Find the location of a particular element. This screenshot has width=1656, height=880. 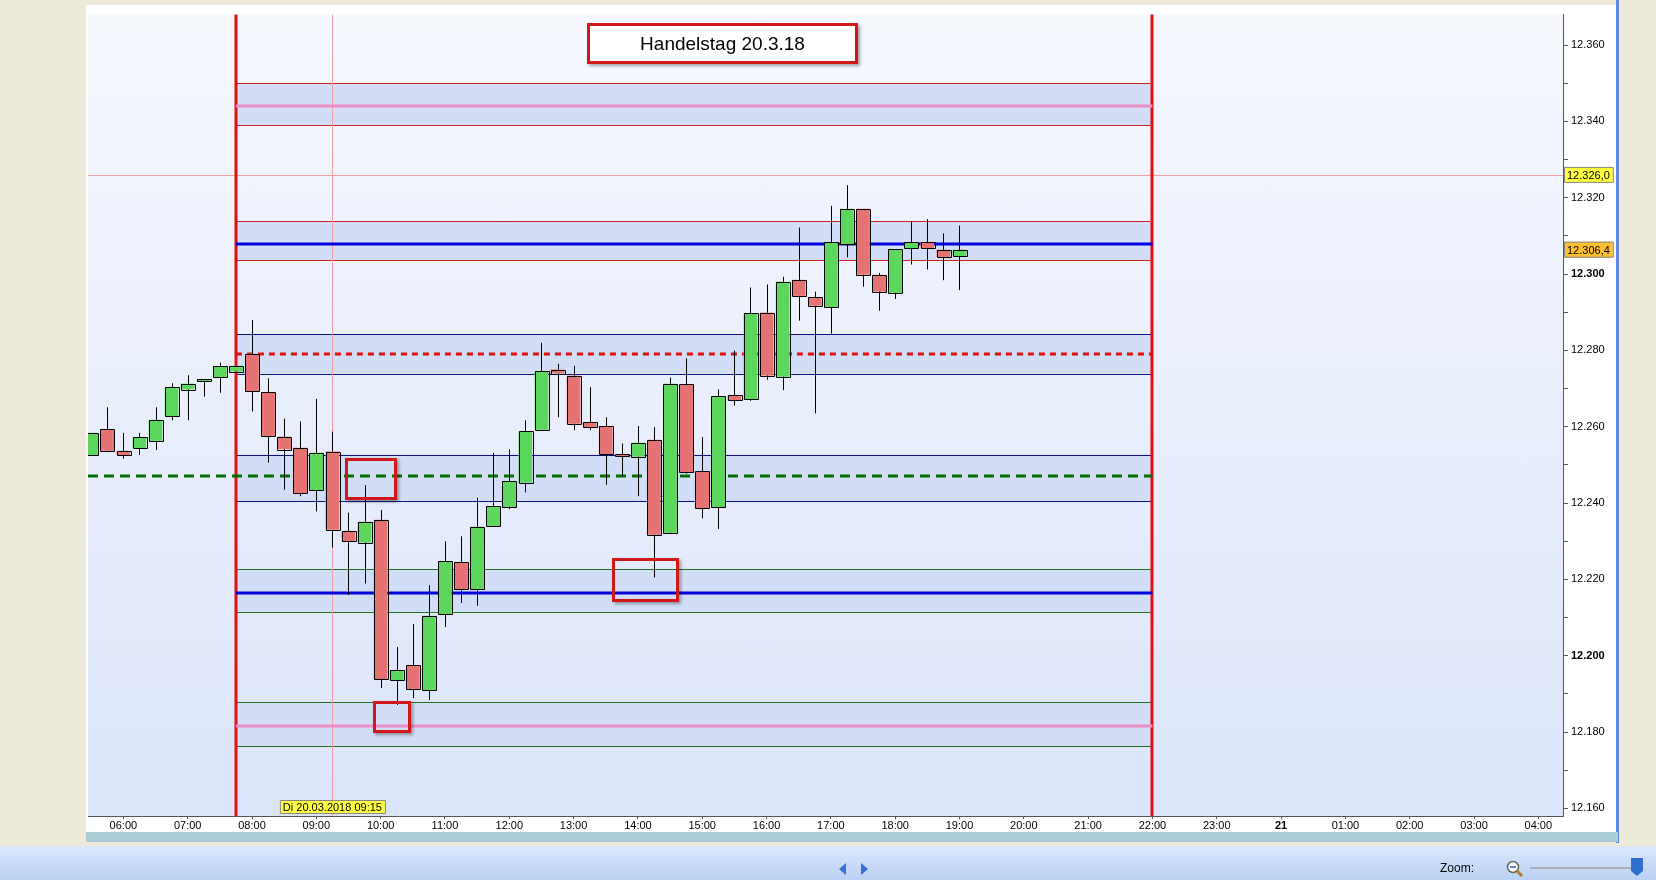

x-tick-label: 02:00 is located at coordinates (1409, 824).